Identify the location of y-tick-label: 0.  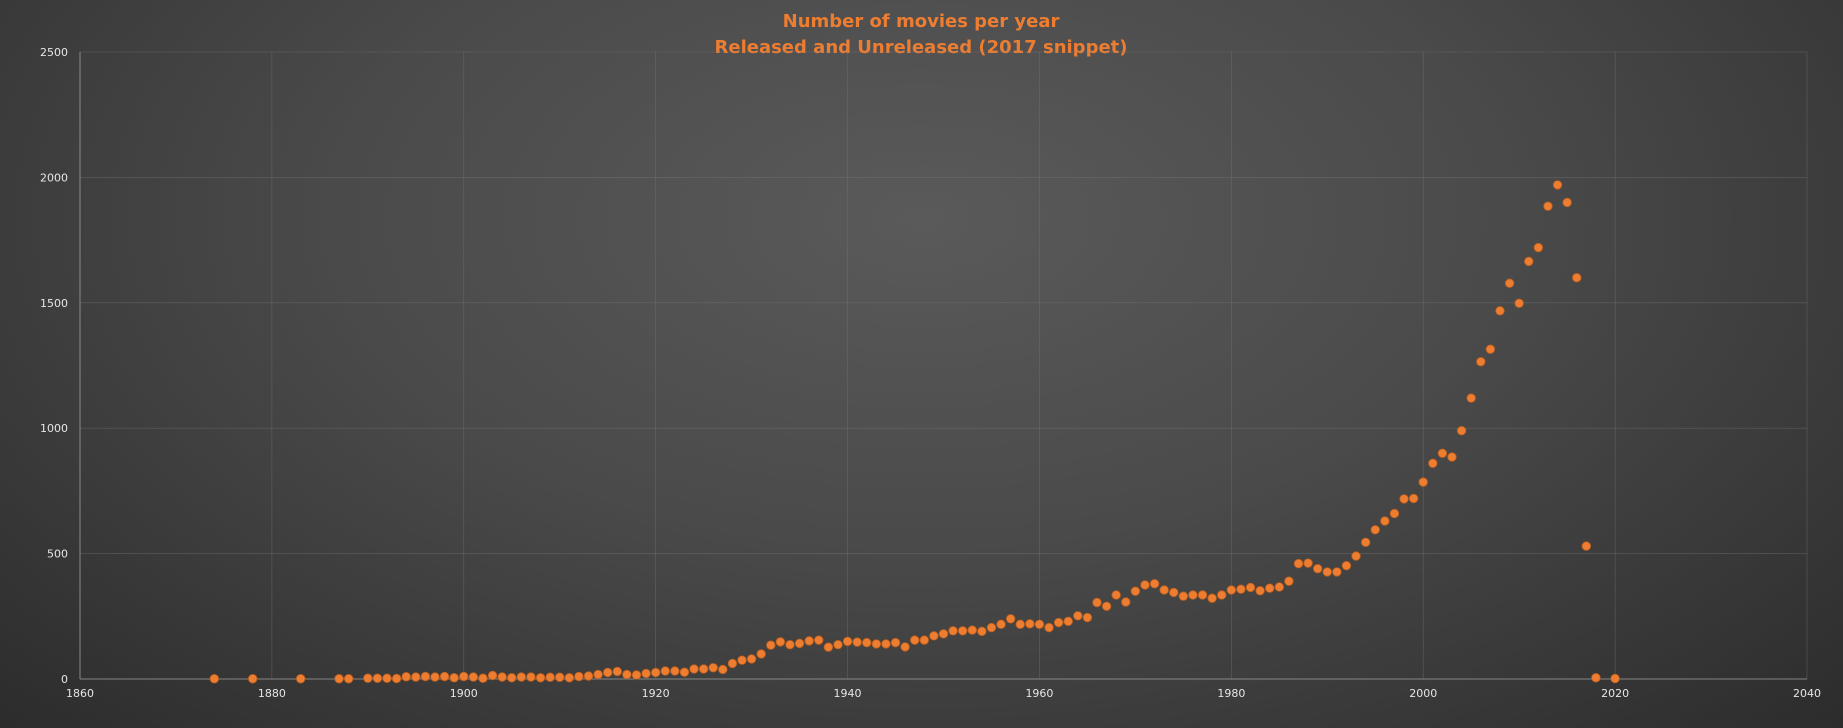
(64, 679).